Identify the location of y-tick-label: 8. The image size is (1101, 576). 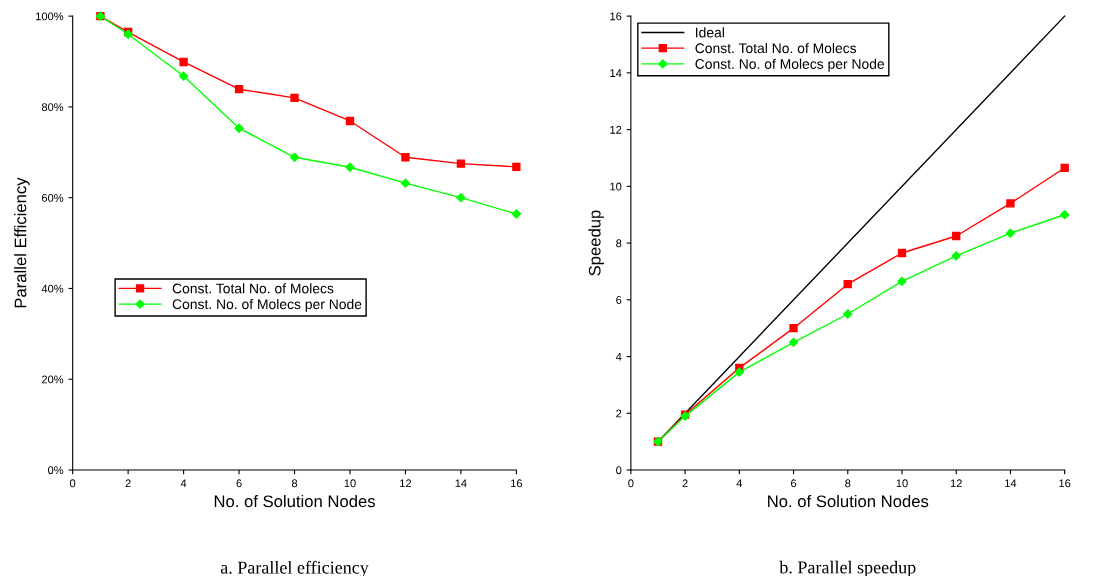
(619, 243).